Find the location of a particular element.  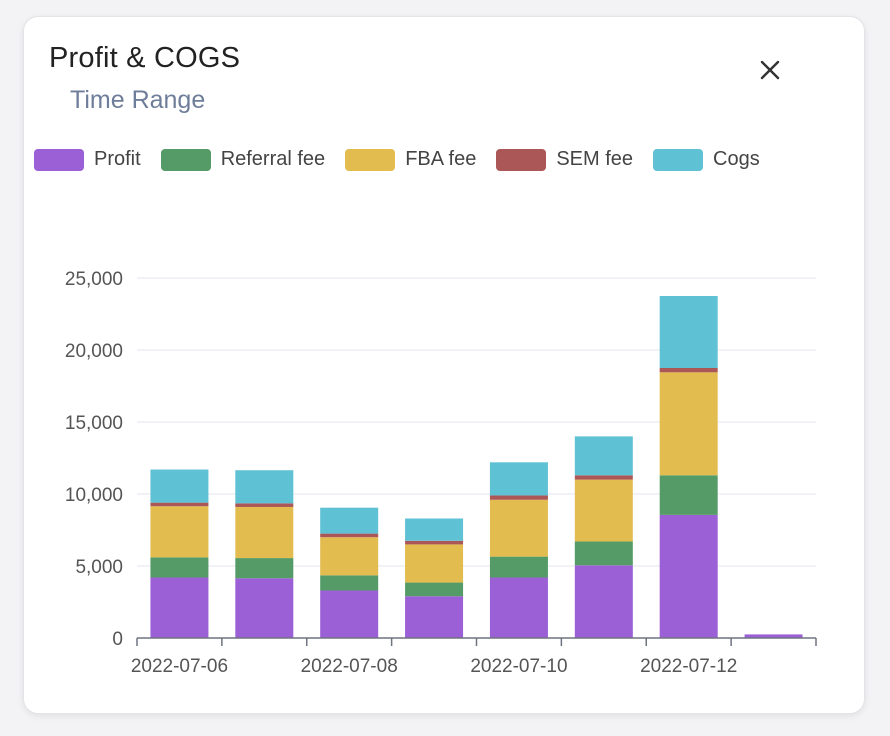

close-button is located at coordinates (770, 70).